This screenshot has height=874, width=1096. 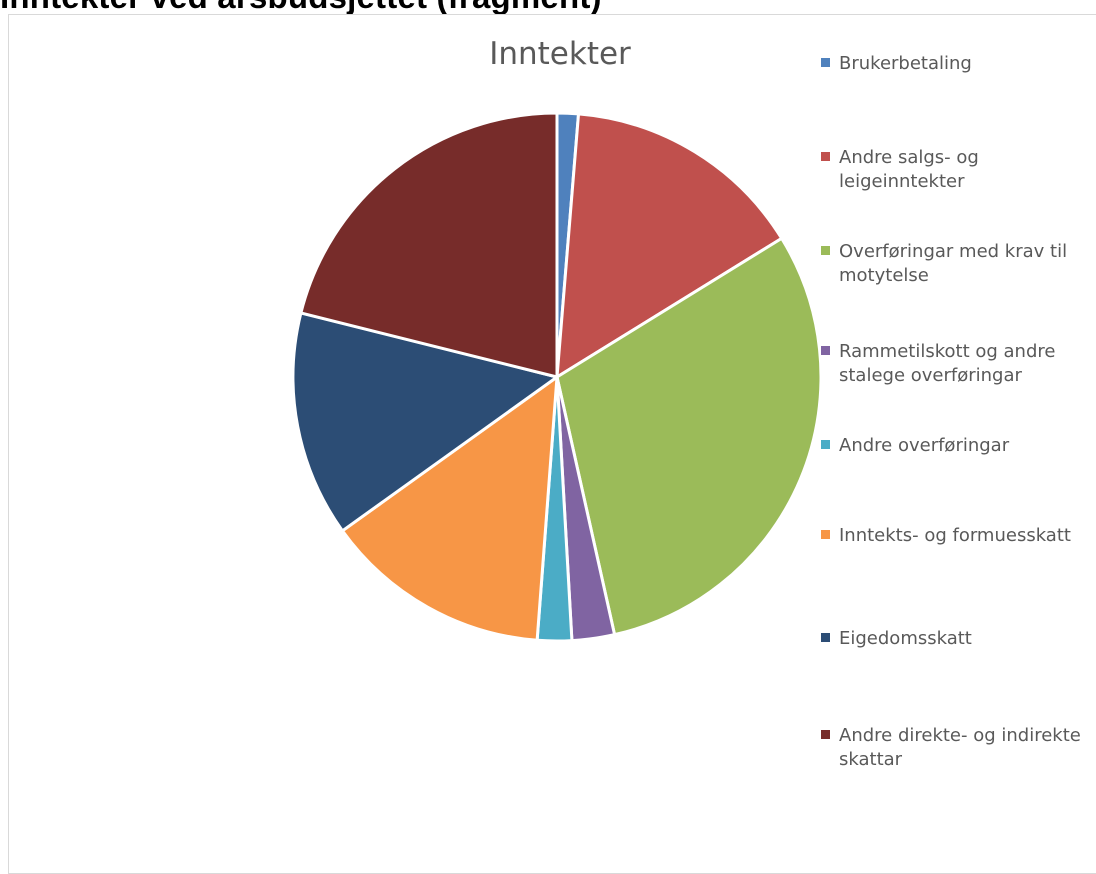 What do you see at coordinates (924, 445) in the screenshot?
I see `legend-label-4: Andre overføringar` at bounding box center [924, 445].